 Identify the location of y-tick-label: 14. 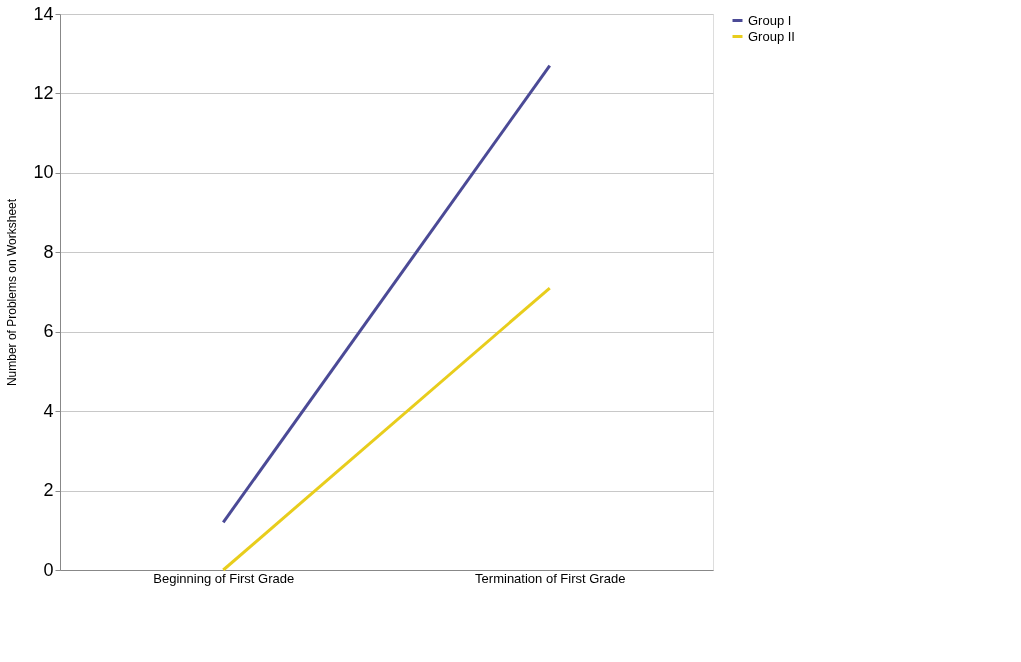
(43, 13).